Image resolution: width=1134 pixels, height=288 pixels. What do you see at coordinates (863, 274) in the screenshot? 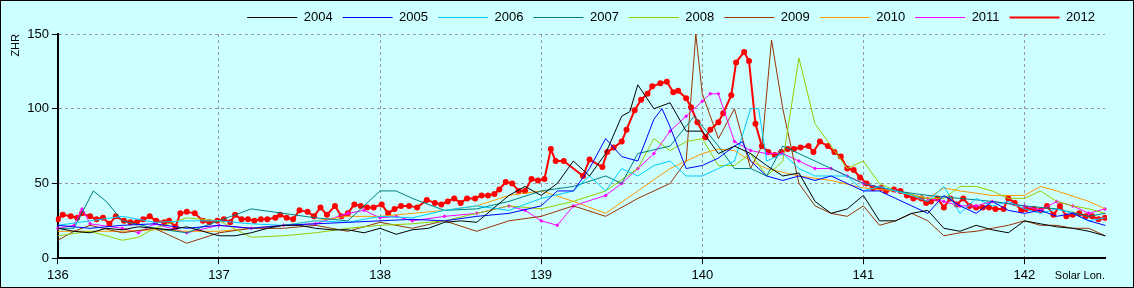
I see `x-tick-label: 141` at bounding box center [863, 274].